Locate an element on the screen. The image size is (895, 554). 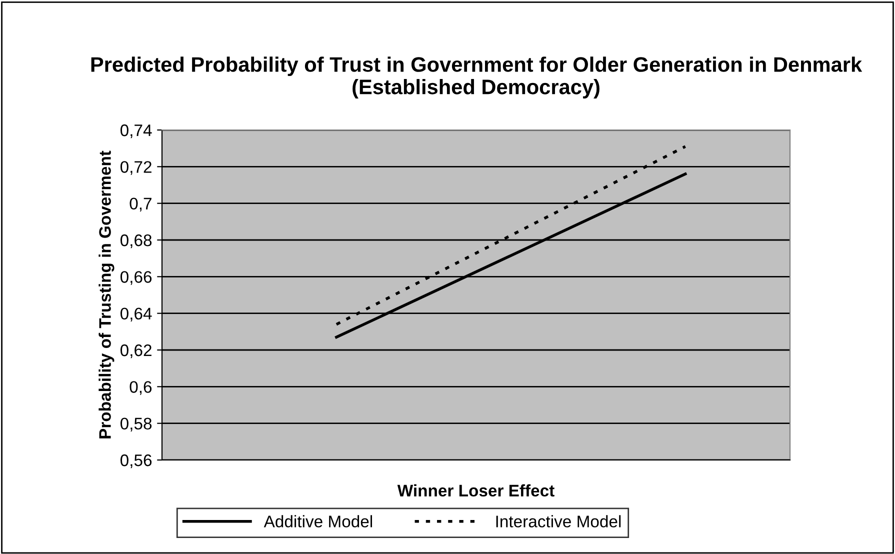
y-axis-title: Probability of Trusting in Goverment is located at coordinates (106, 294).